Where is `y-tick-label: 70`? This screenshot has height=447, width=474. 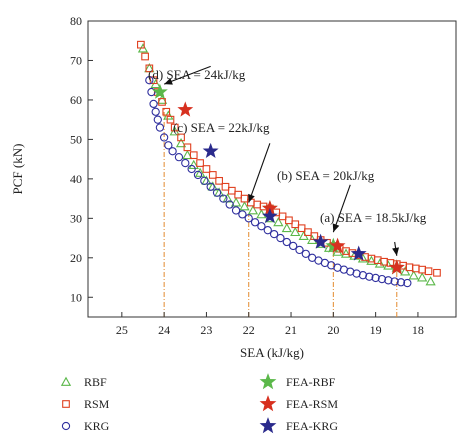 y-tick-label: 70 is located at coordinates (76, 60).